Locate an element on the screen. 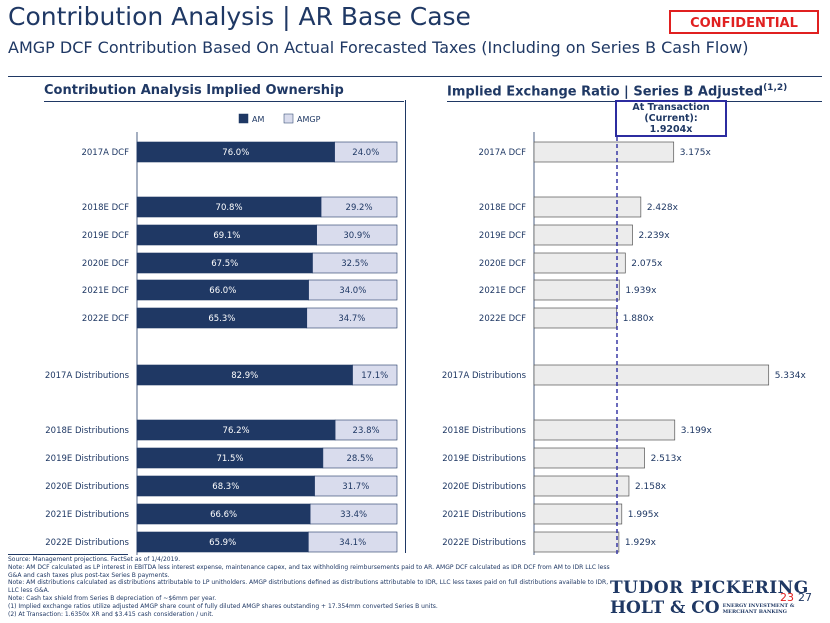 The height and width of the screenshot is (623, 830). amgp-value-label-2021e-dcf: 34.0% is located at coordinates (352, 291).